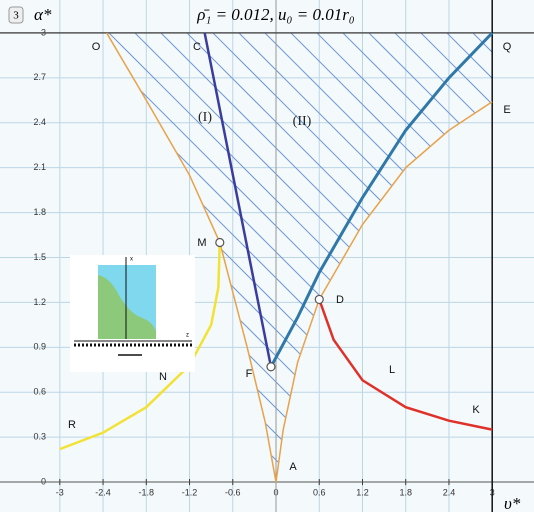  Describe the element at coordinates (39, 257) in the screenshot. I see `y-tick-label: 1.5` at that location.